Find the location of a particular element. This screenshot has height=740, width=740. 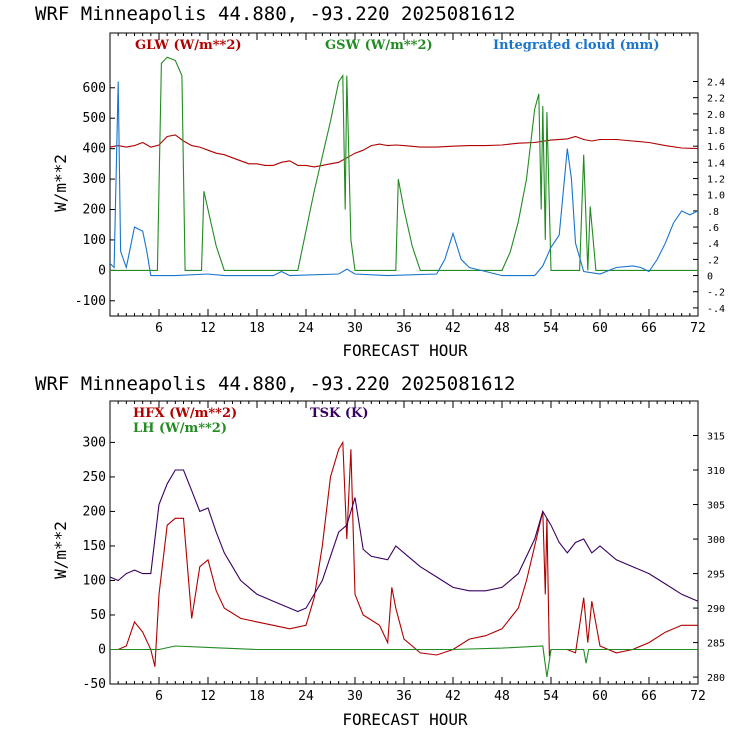

bottom-y-axis-label: W/m**2 is located at coordinates (60, 550).